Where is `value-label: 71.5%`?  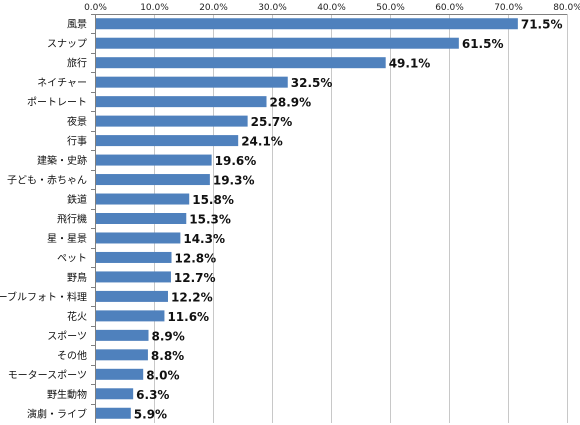
value-label: 71.5% is located at coordinates (542, 25).